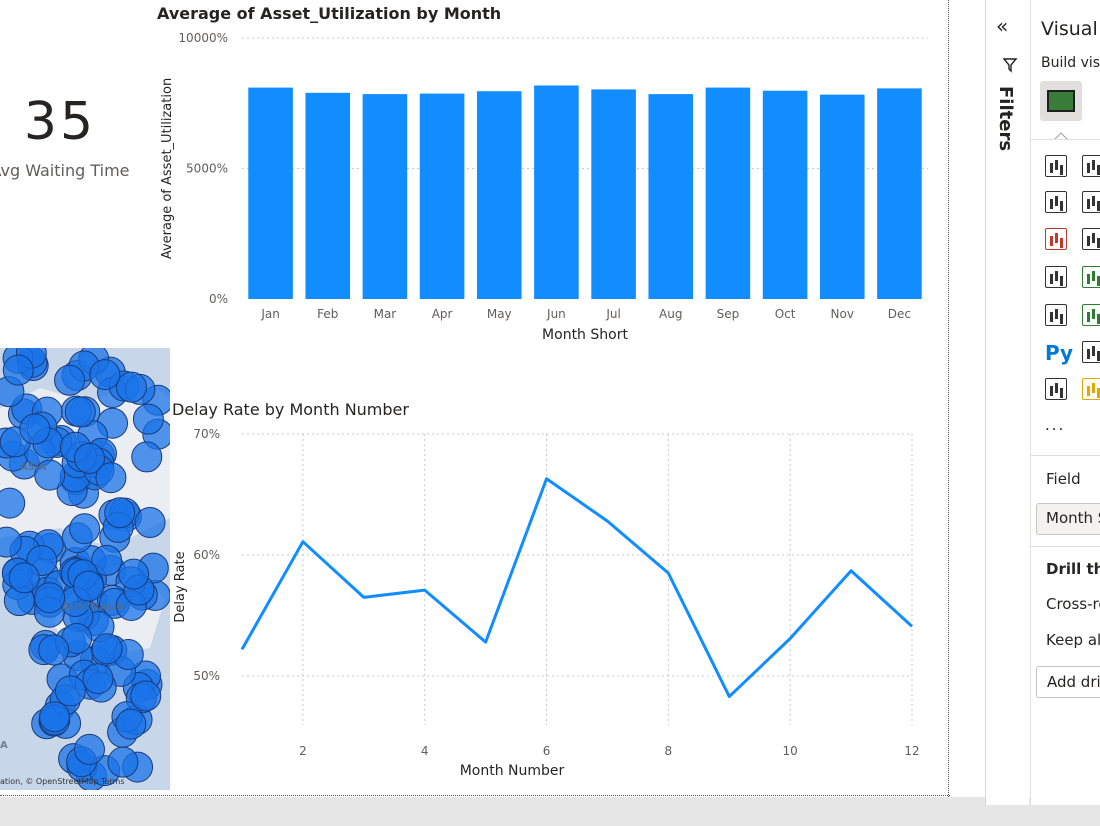 The image size is (1100, 826). I want to click on collapse-chevrons-icon: «, so click(1002, 26).